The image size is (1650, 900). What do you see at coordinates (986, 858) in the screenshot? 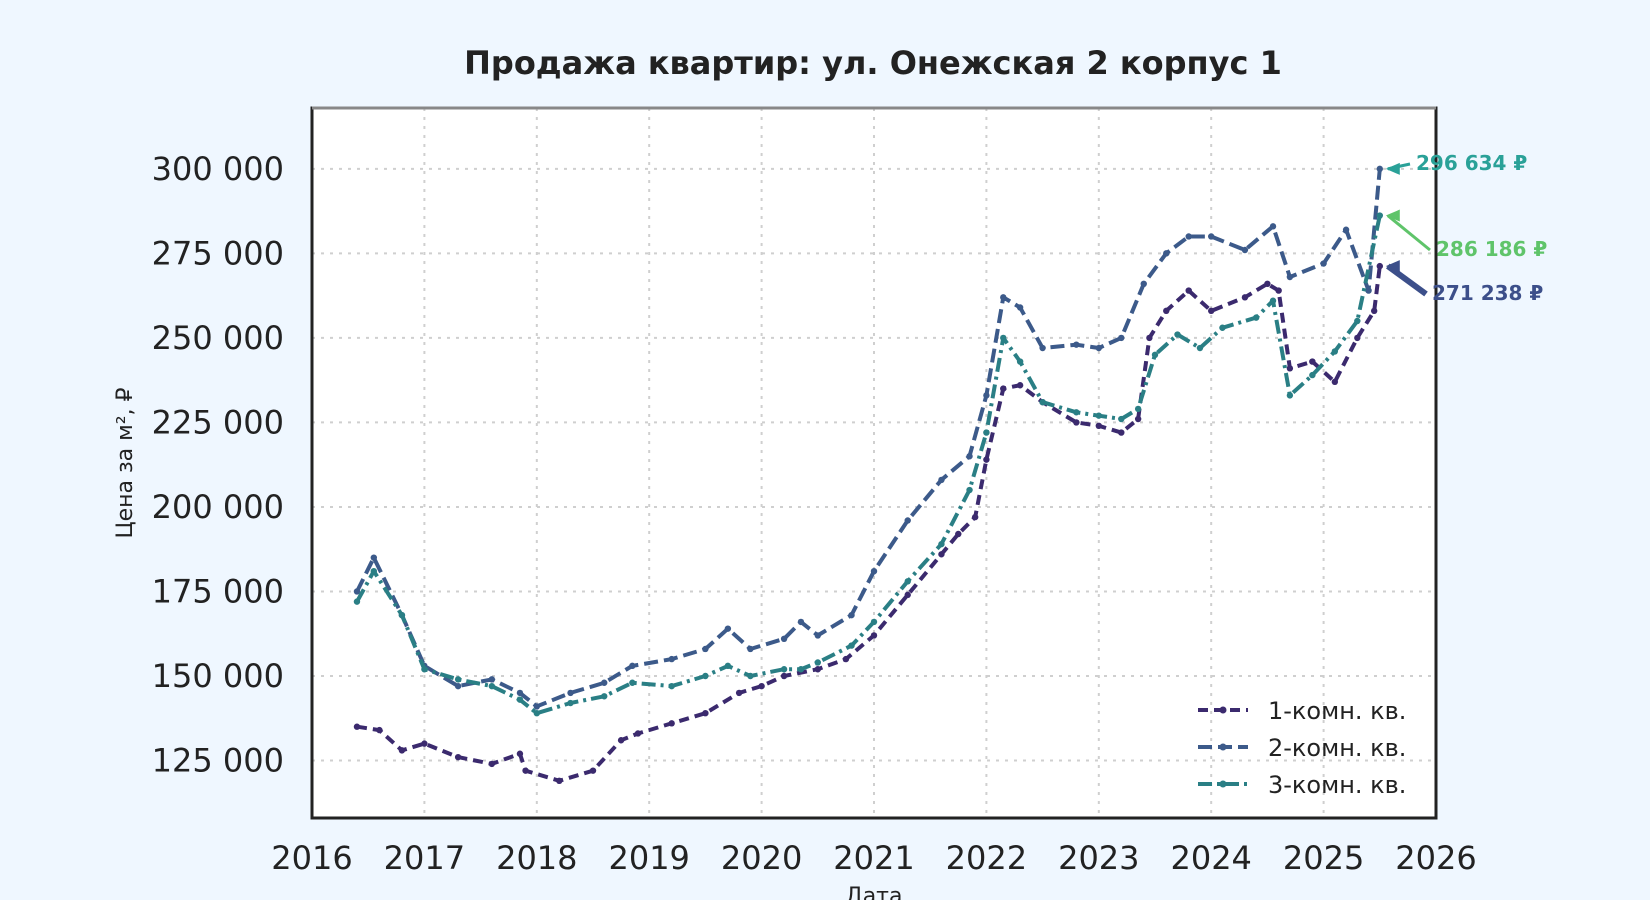
I see `x-tick-label: 2022` at bounding box center [986, 858].